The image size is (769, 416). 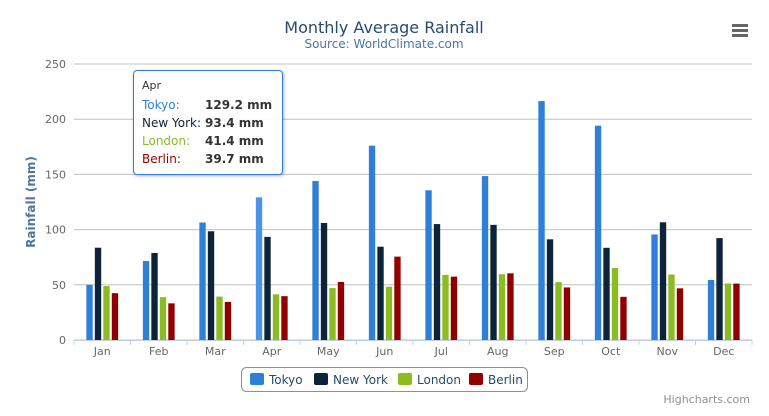 I want to click on bar-tokyo-oct, so click(x=598, y=233).